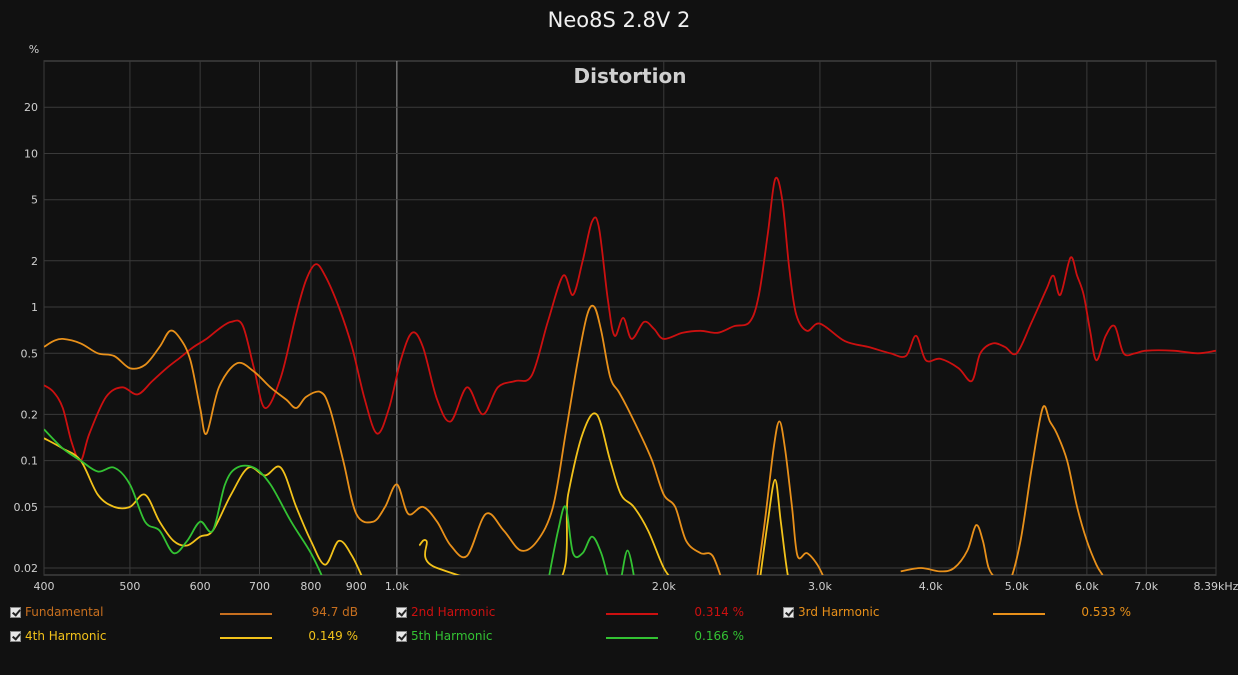 The height and width of the screenshot is (675, 1238). What do you see at coordinates (790, 497) in the screenshot?
I see `series-line-3rd-harmonic-high` at bounding box center [790, 497].